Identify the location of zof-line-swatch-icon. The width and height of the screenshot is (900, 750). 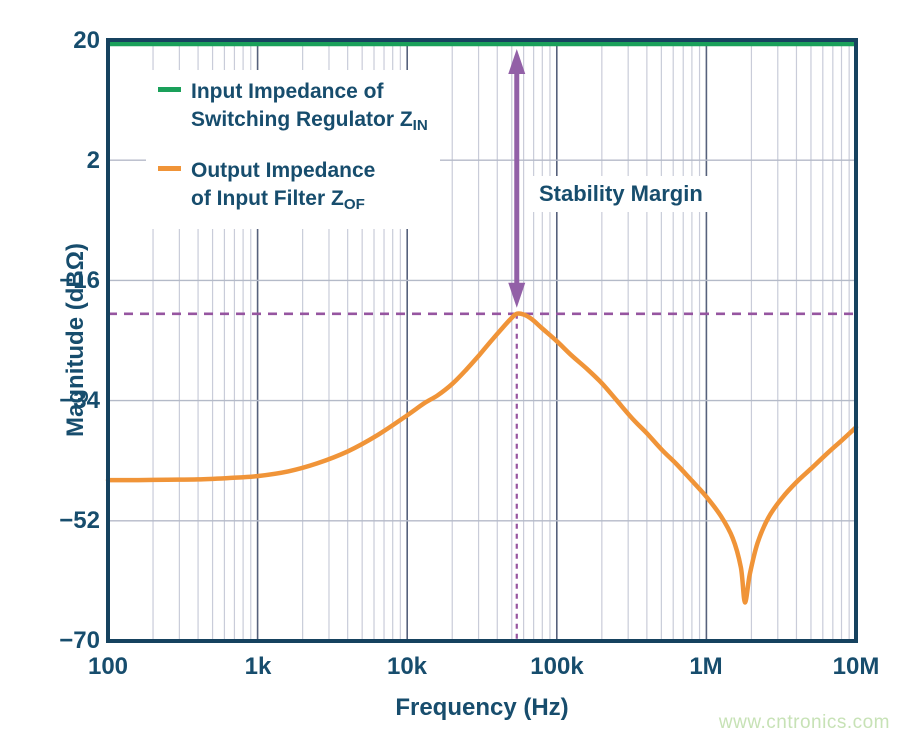
(169, 168).